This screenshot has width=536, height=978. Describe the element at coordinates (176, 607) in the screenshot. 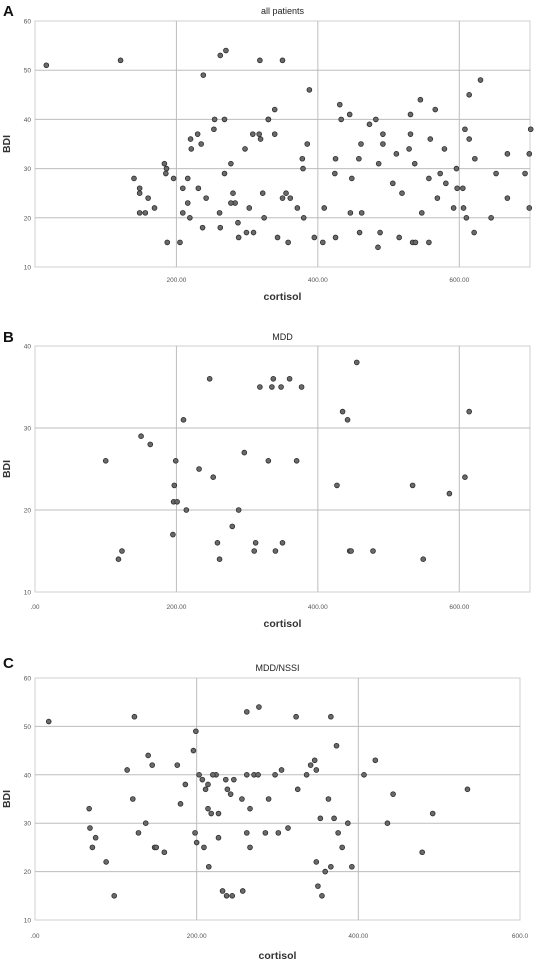

I see `x-tick-label: 200.00` at that location.